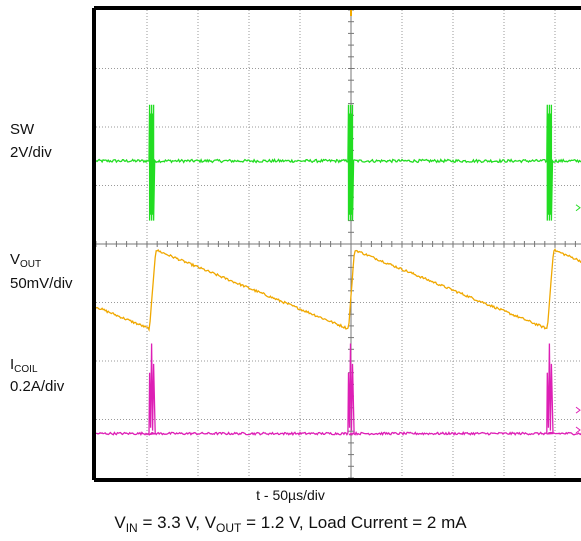 The height and width of the screenshot is (541, 581). I want to click on vin-sub: IN, so click(131, 528).